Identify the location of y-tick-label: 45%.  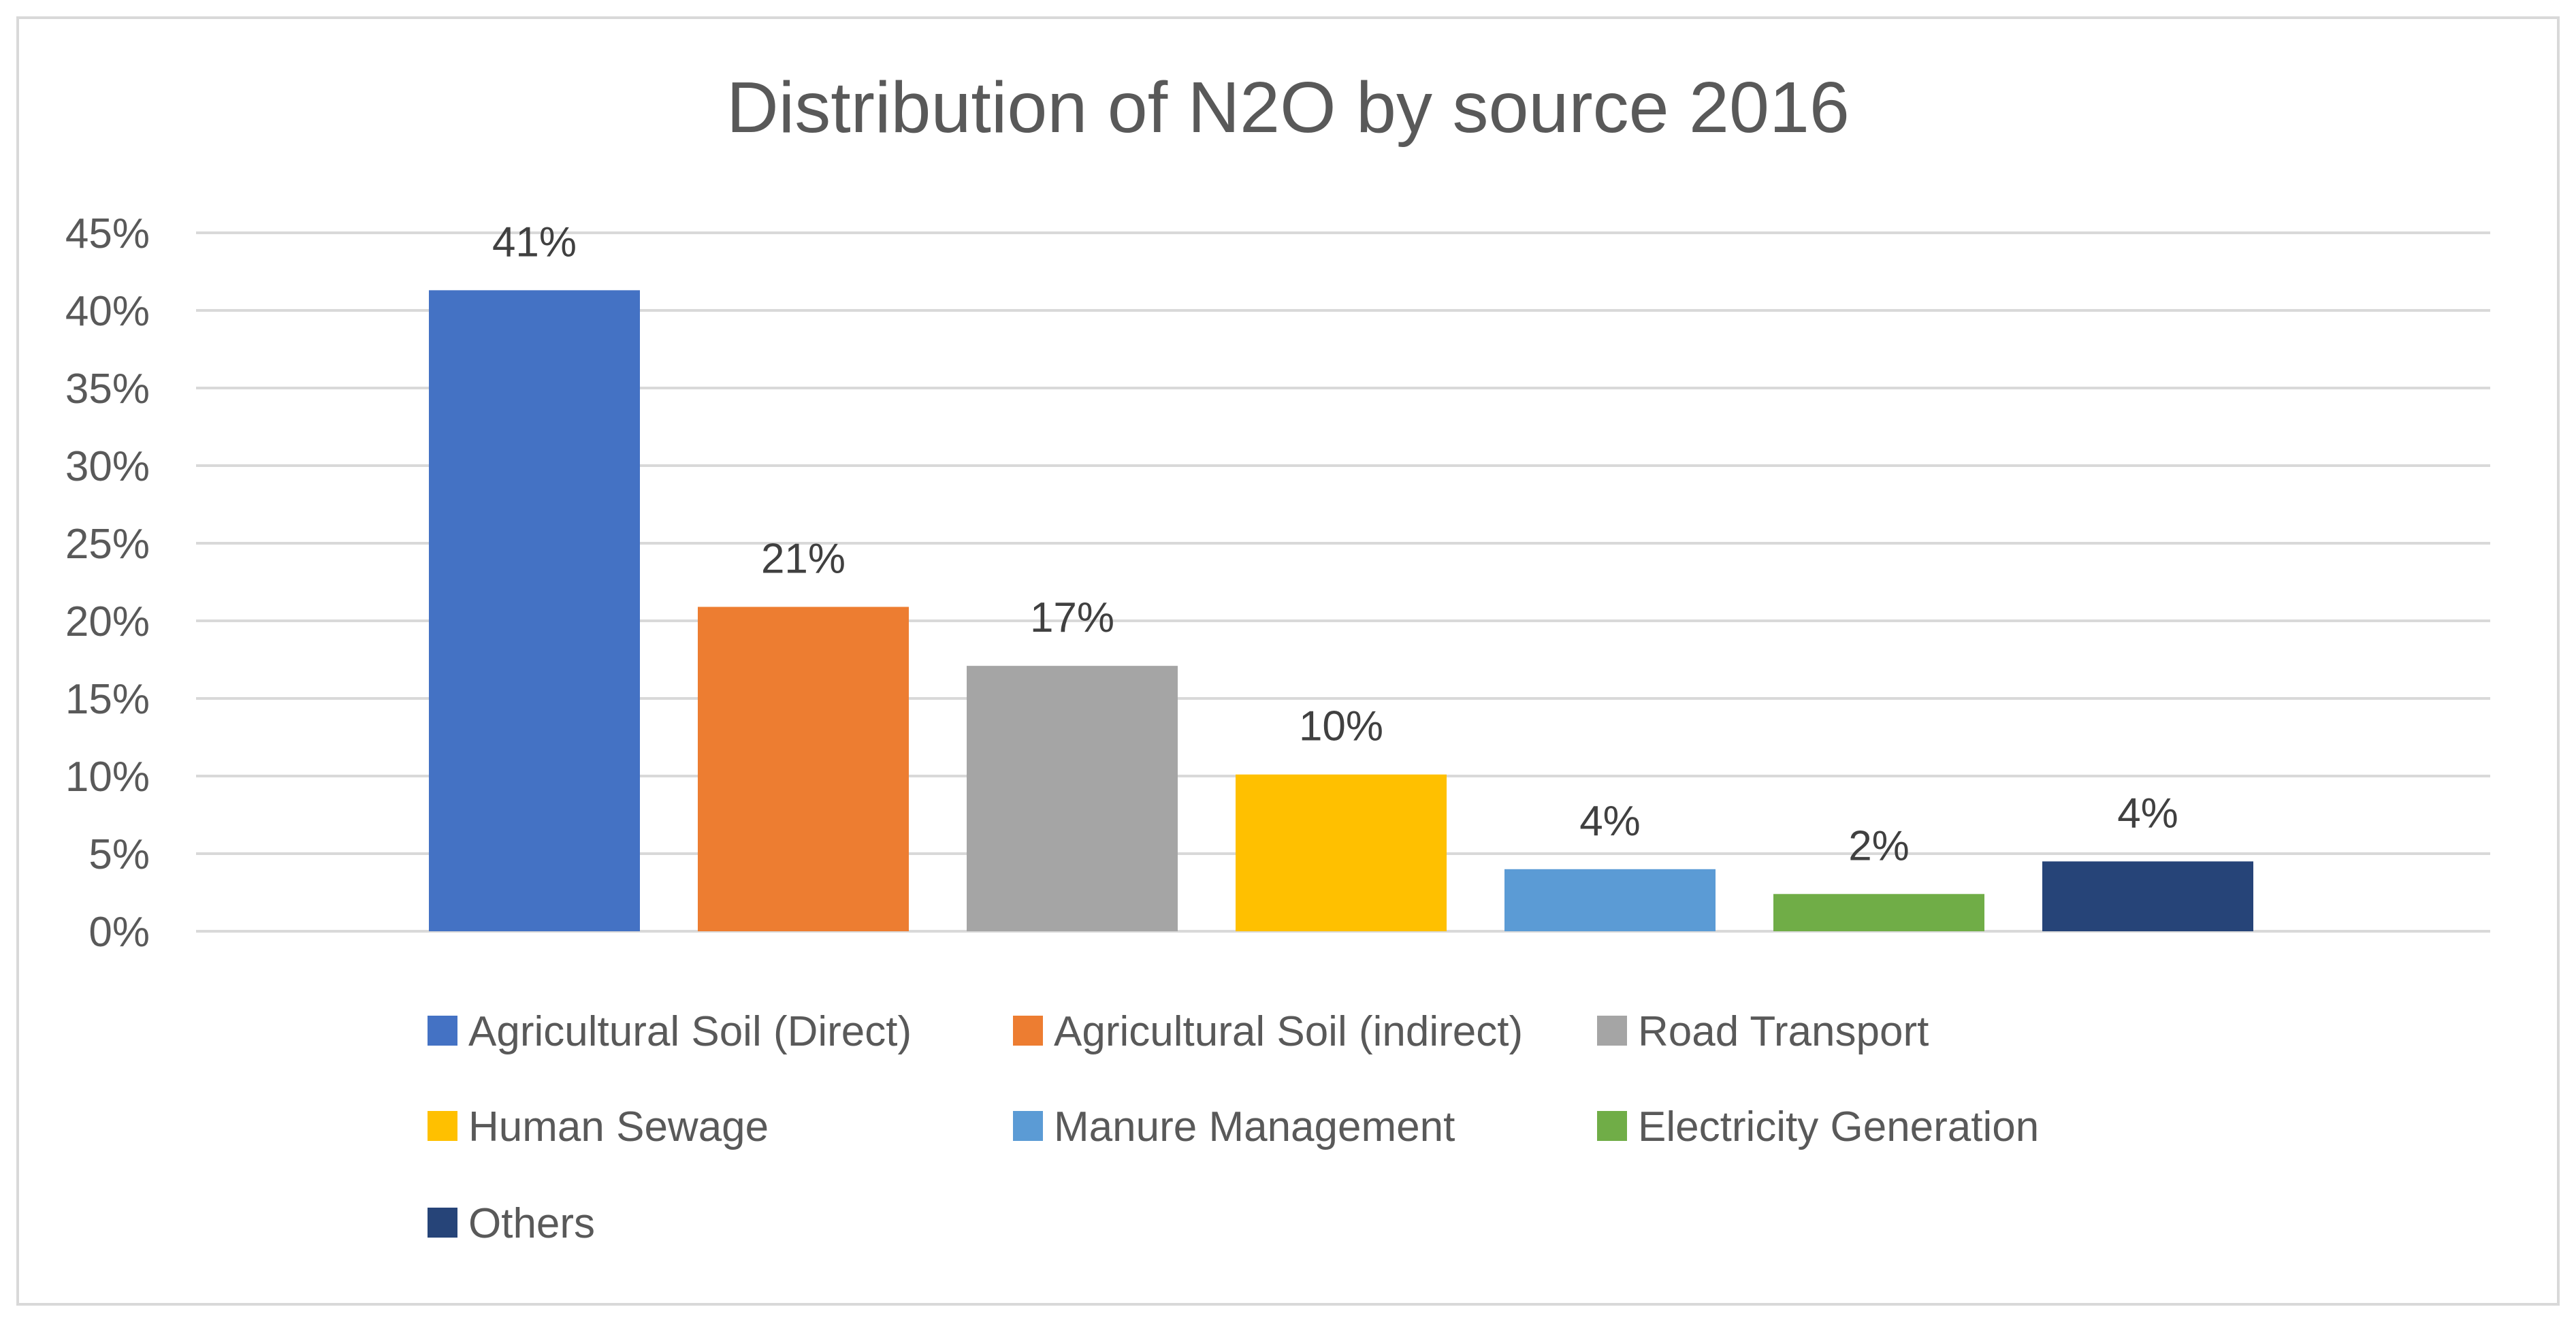
(108, 233).